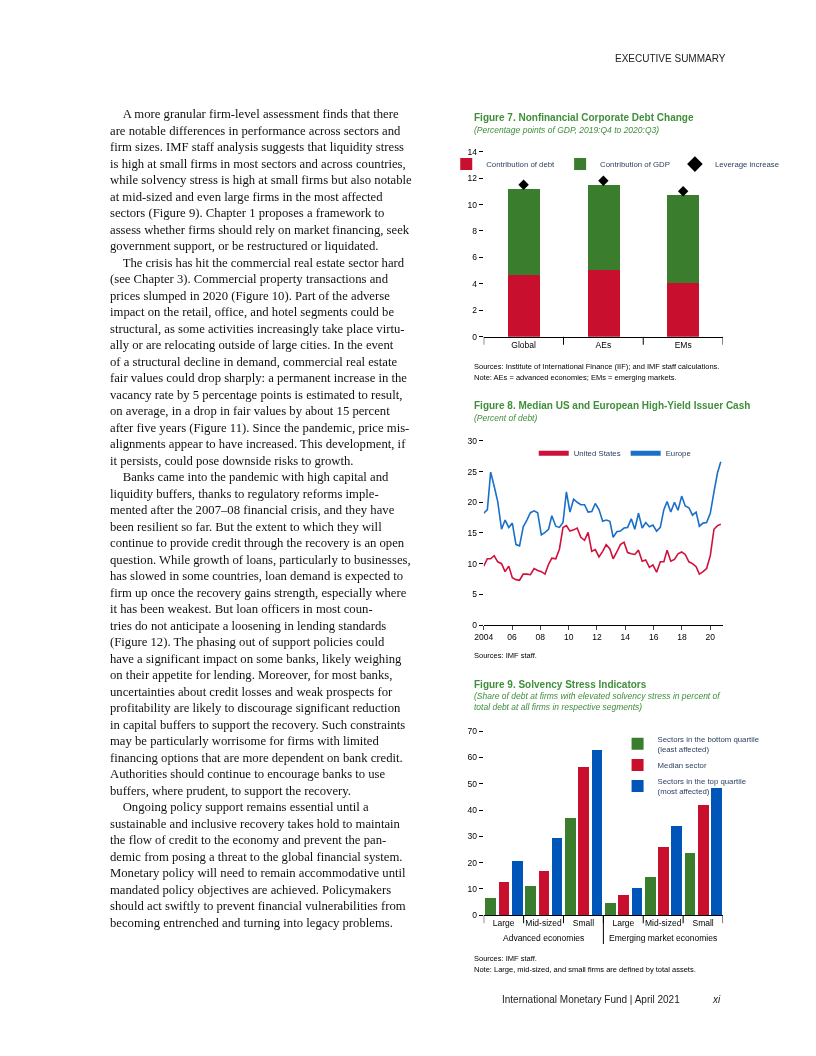  I want to click on x-tick-label: 14, so click(625, 637).